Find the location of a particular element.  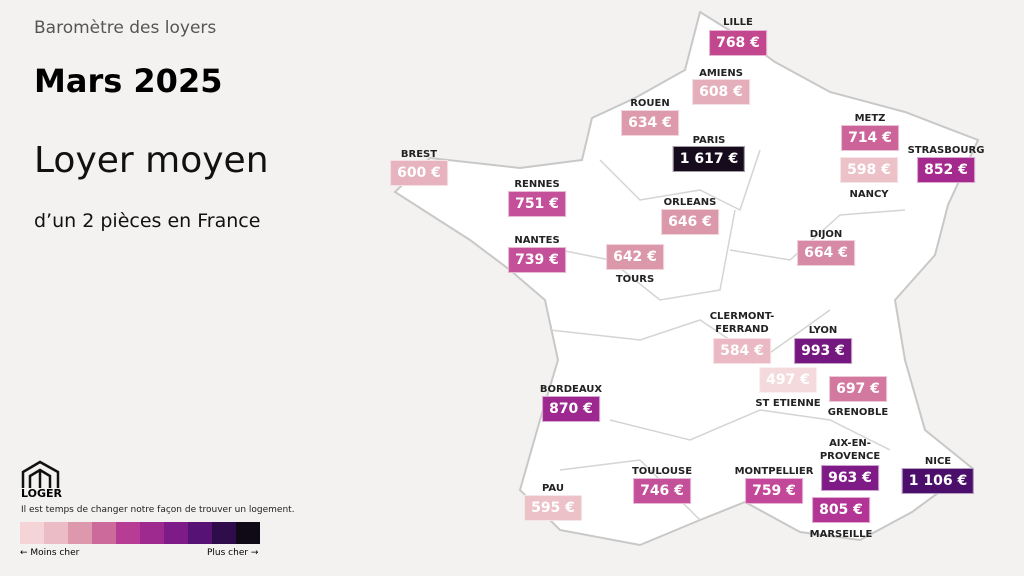

legend-low: ← Moins cher is located at coordinates (50, 553).